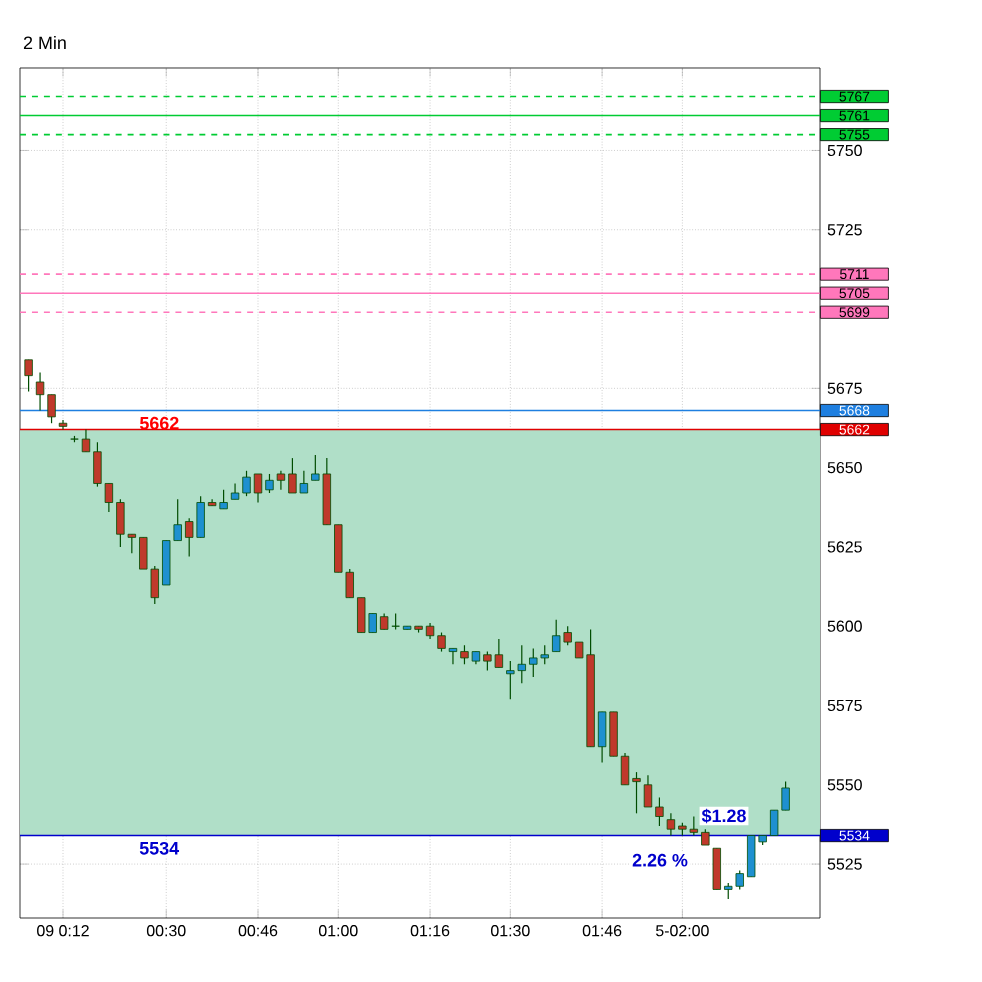 This screenshot has height=982, width=982. What do you see at coordinates (159, 848) in the screenshot?
I see `annotation: 5534` at bounding box center [159, 848].